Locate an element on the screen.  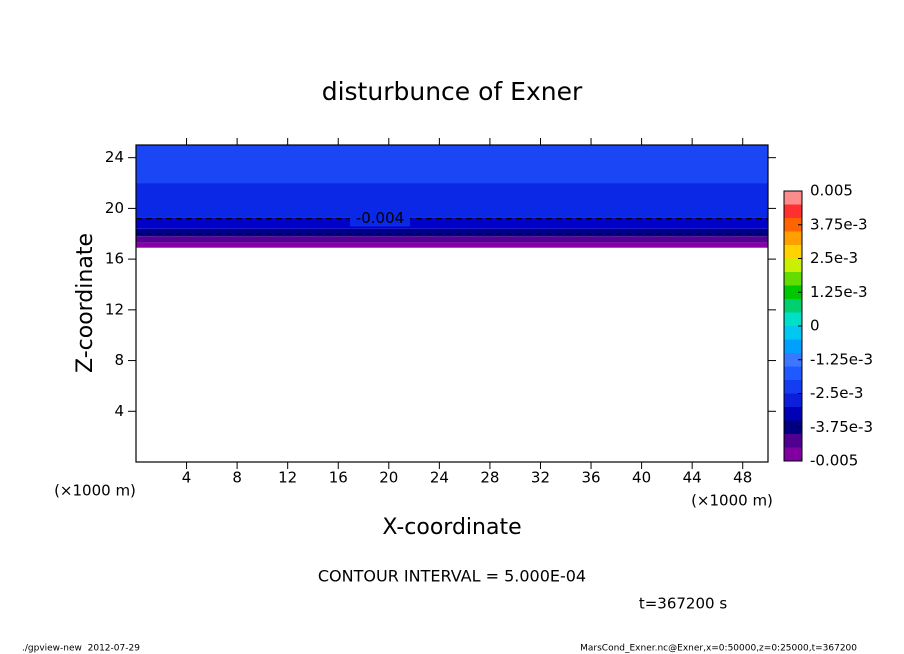
y-tick-label: 16 is located at coordinates (114, 259).